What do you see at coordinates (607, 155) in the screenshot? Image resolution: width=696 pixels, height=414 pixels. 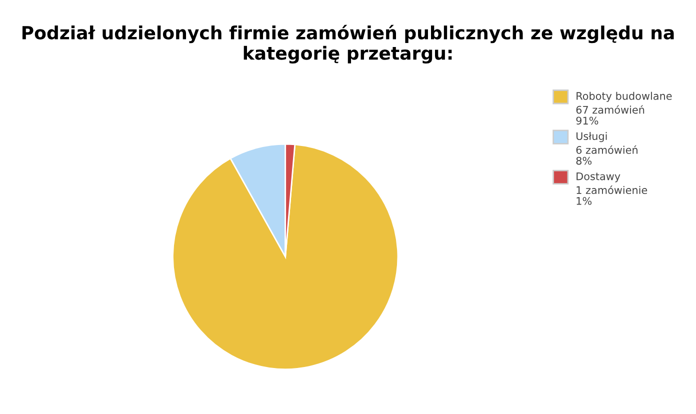 I see `data-label: 6 zamówień 8%` at bounding box center [607, 155].